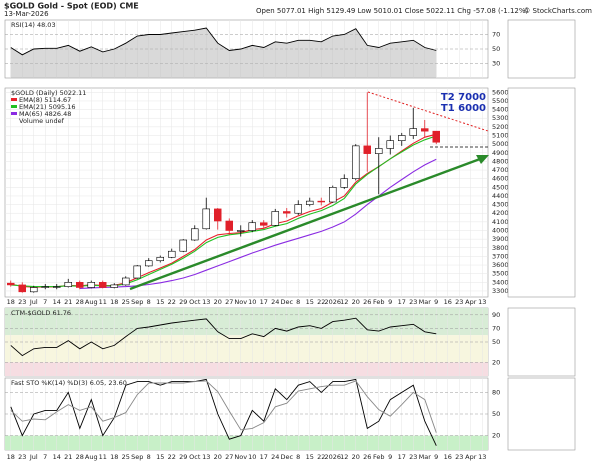 The image size is (600, 463). I want to click on panel-title: Fast STO %K(14) %D(3) 6.05, 23.60, so click(69, 383).